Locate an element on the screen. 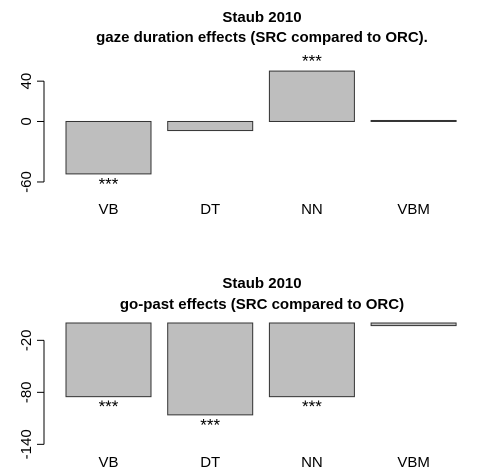 This screenshot has height=472, width=477. y-tick-label: -80 is located at coordinates (26, 392).